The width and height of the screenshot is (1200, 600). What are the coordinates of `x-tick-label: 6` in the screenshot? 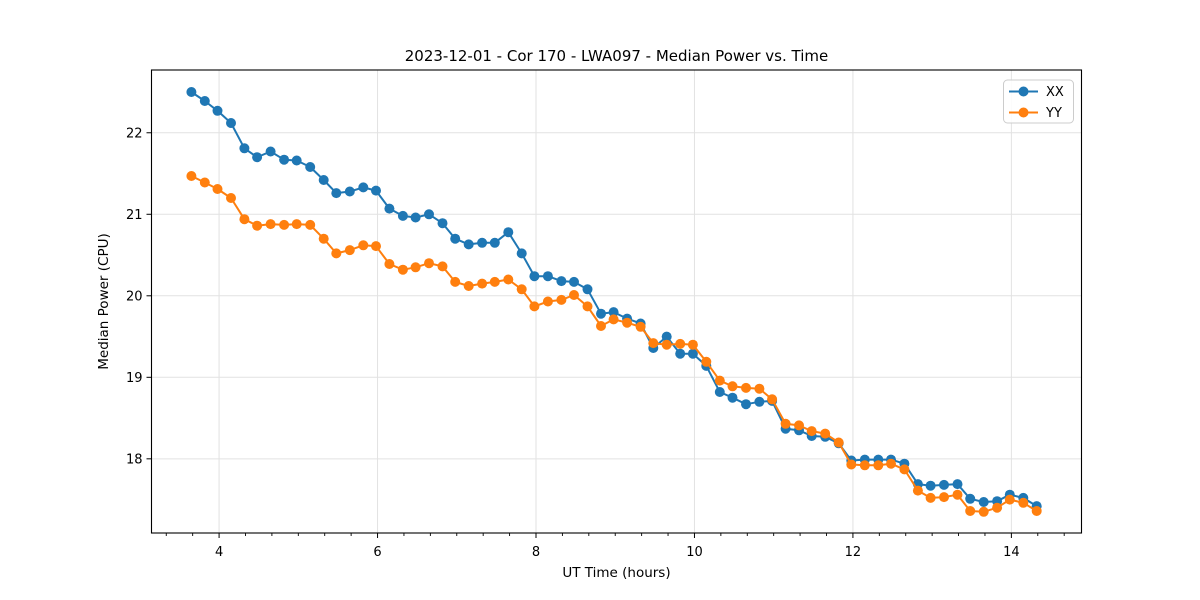 It's located at (377, 552).